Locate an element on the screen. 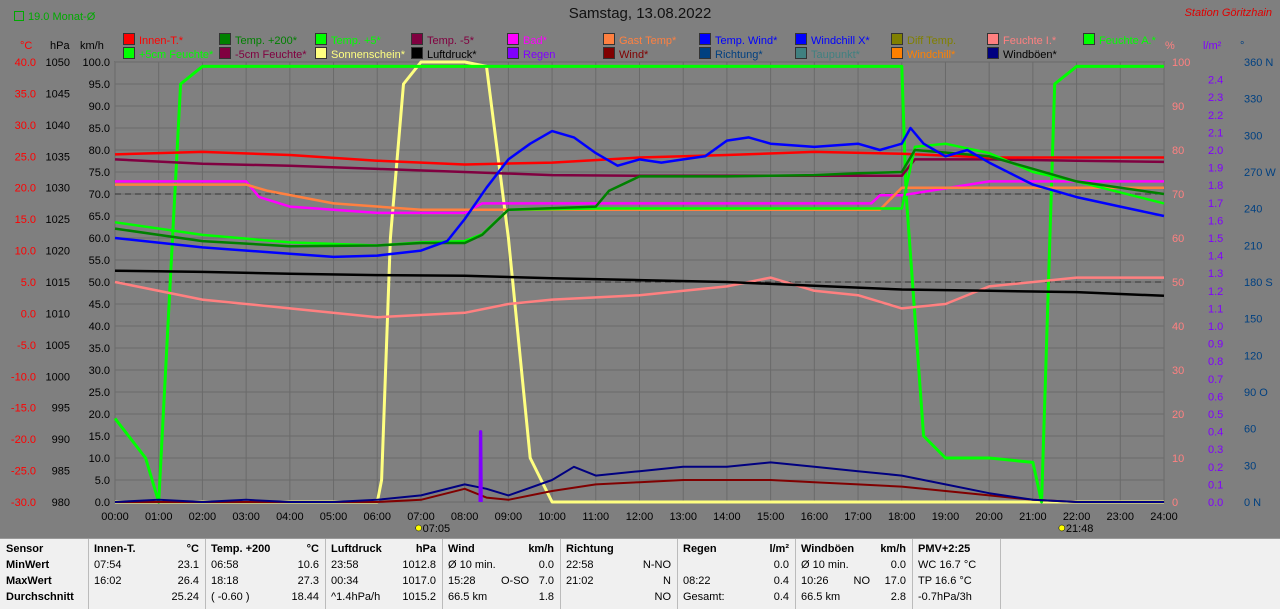  legend-label: Temp. Wind* is located at coordinates (746, 41).